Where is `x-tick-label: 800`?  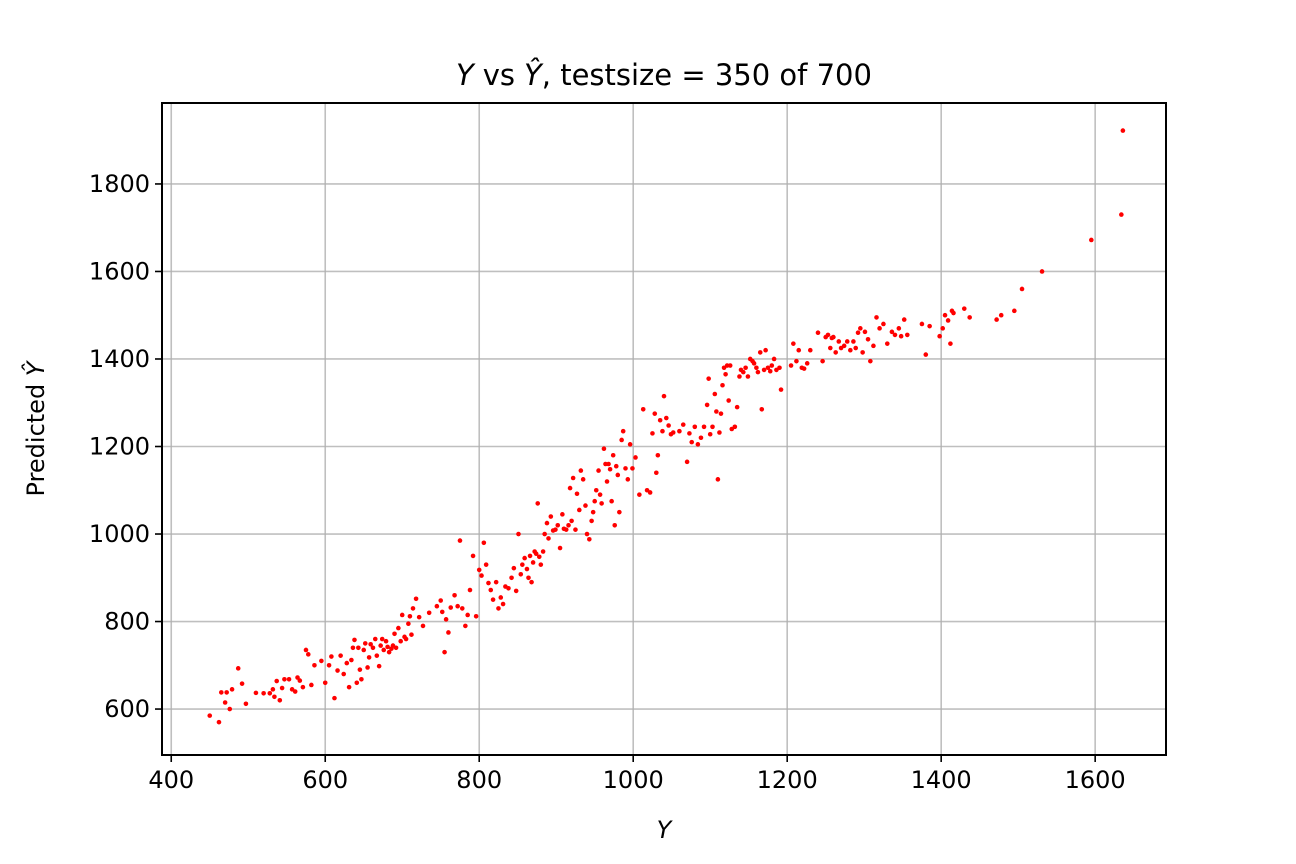
x-tick-label: 800 is located at coordinates (479, 780).